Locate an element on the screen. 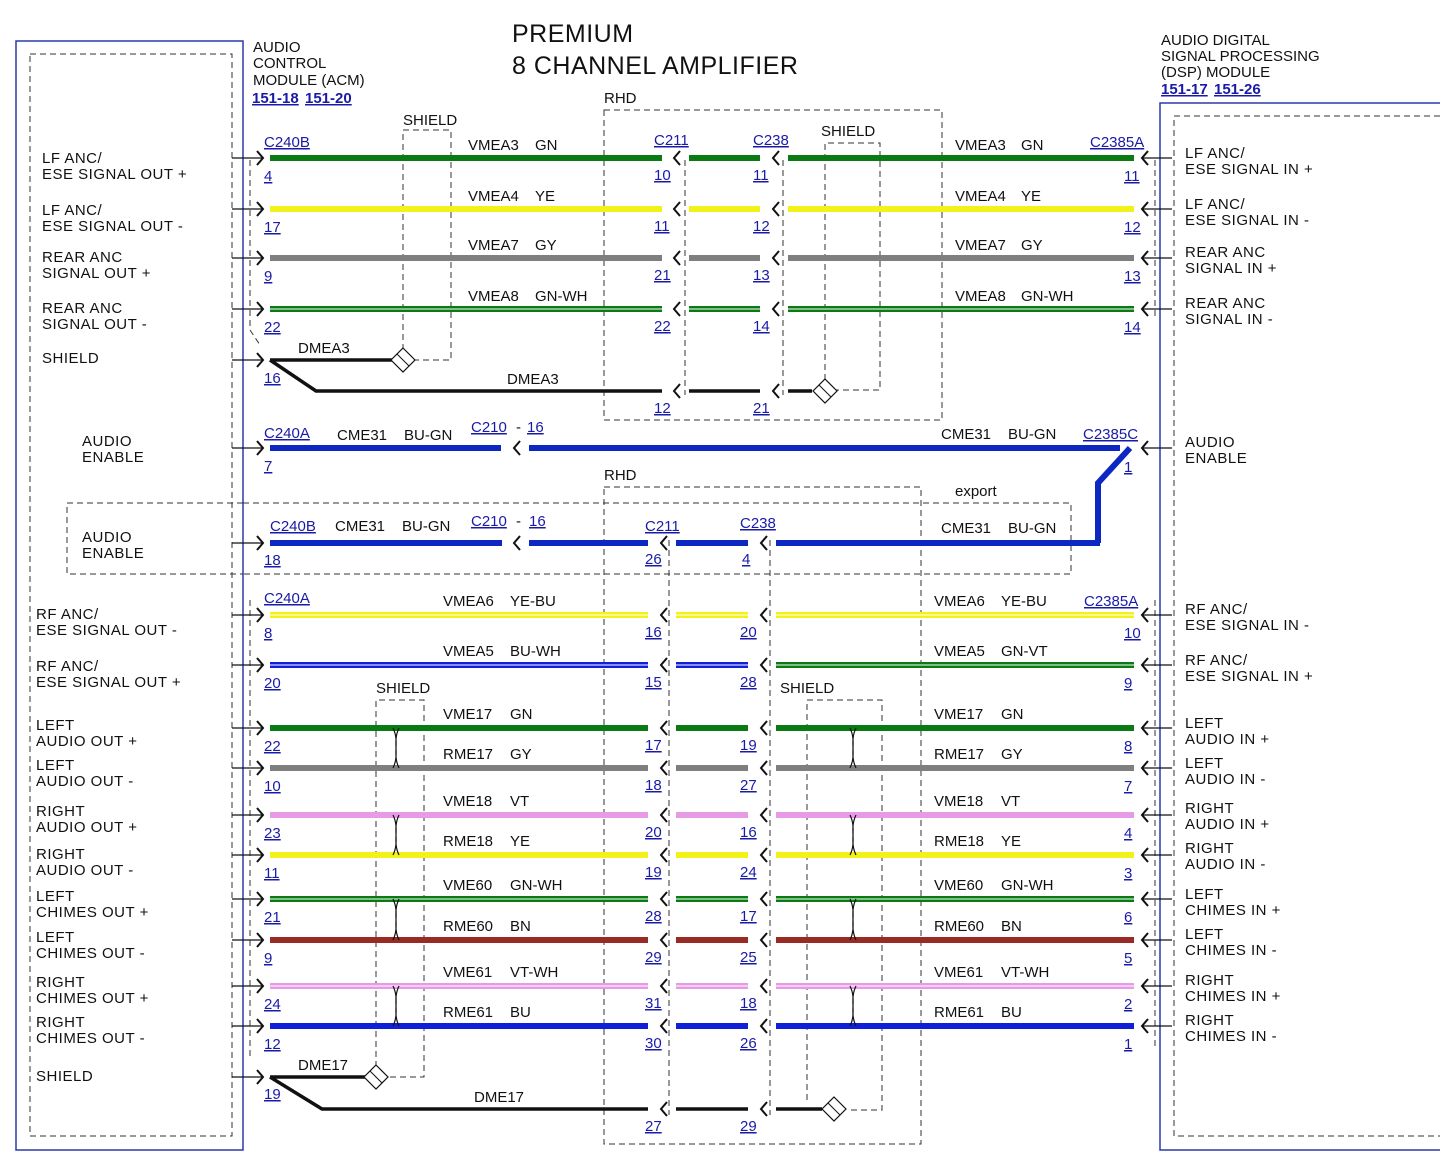  circuit-vme18-pin-c211: 20 is located at coordinates (653, 832).